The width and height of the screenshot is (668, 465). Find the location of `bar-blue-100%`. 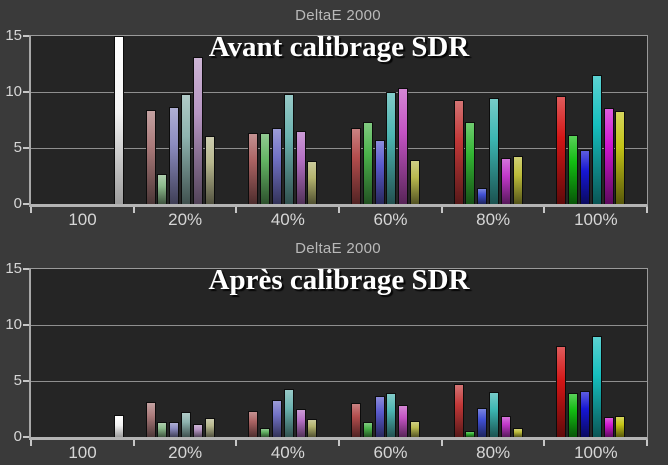

bar-blue-100% is located at coordinates (584, 414).